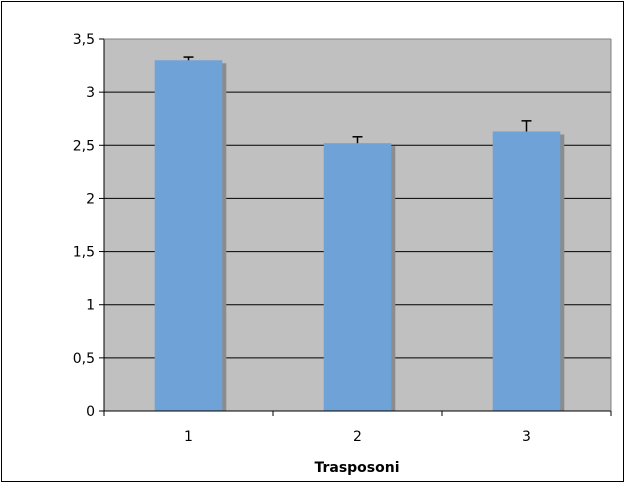 The width and height of the screenshot is (627, 485). Describe the element at coordinates (90, 199) in the screenshot. I see `y-tick-label: 2` at that location.